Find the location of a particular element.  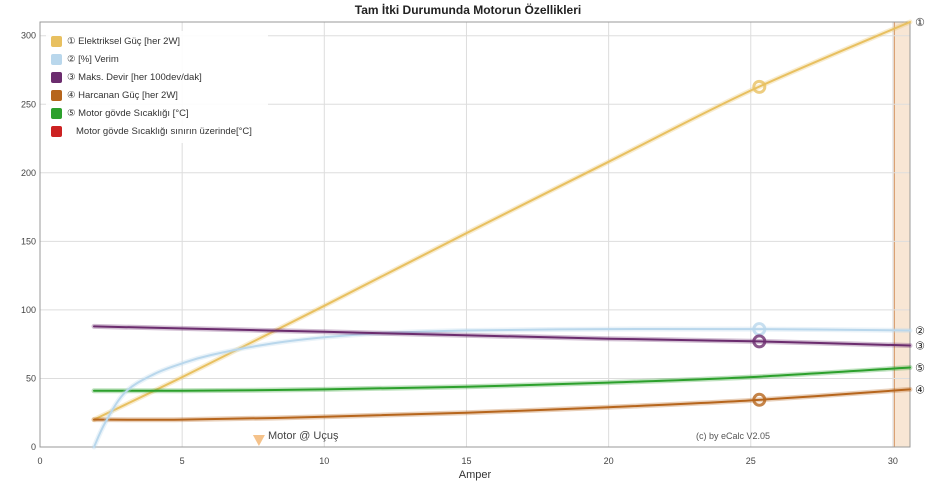

legend-item-efficiency: ② [%] Verim is located at coordinates (85, 59).